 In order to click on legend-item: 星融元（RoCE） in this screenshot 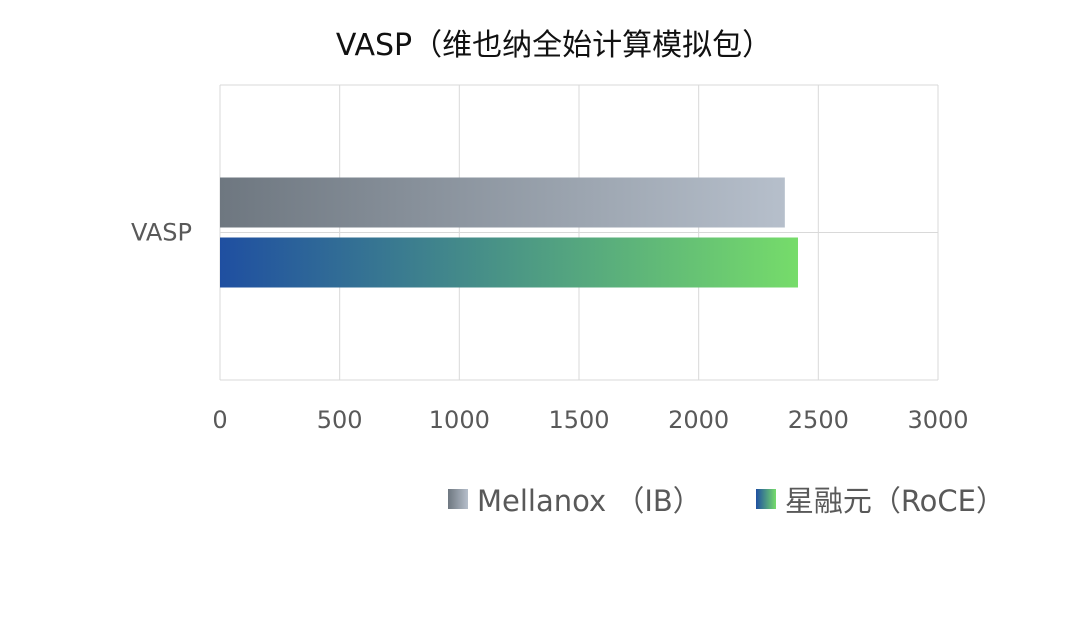, I will do `click(880, 499)`.